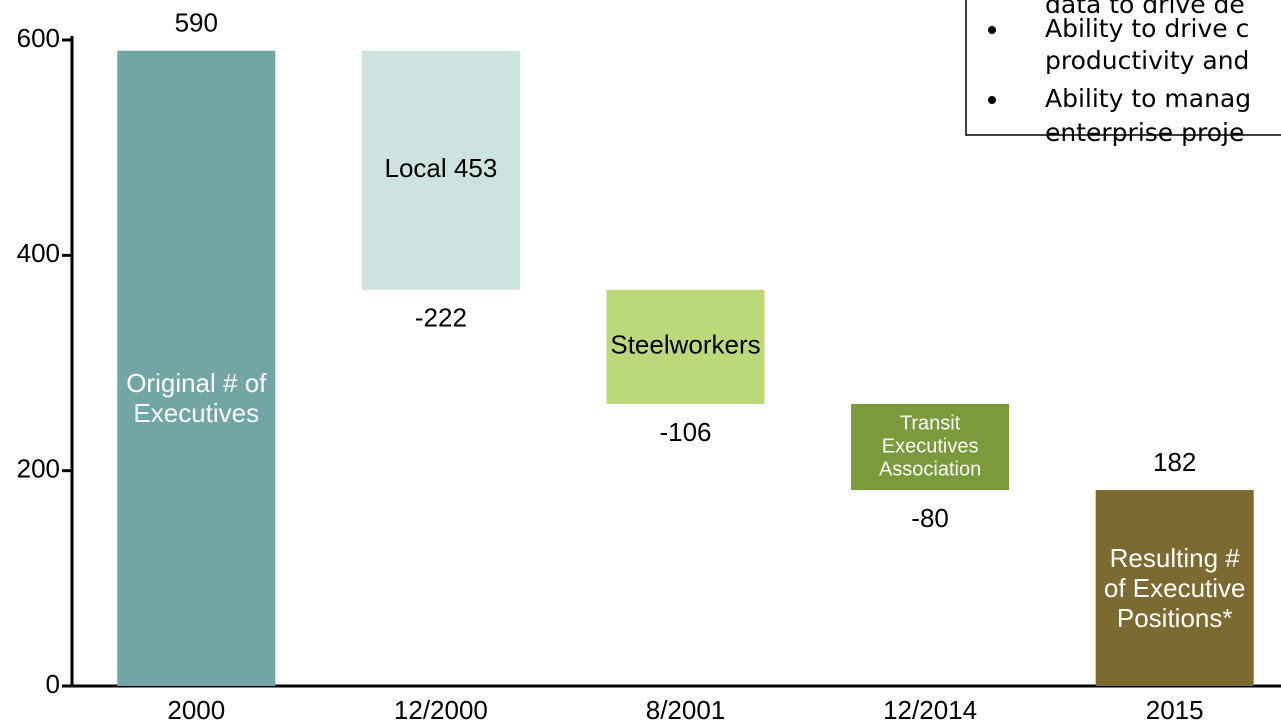 The image size is (1281, 727). I want to click on data-label: -80, so click(930, 518).